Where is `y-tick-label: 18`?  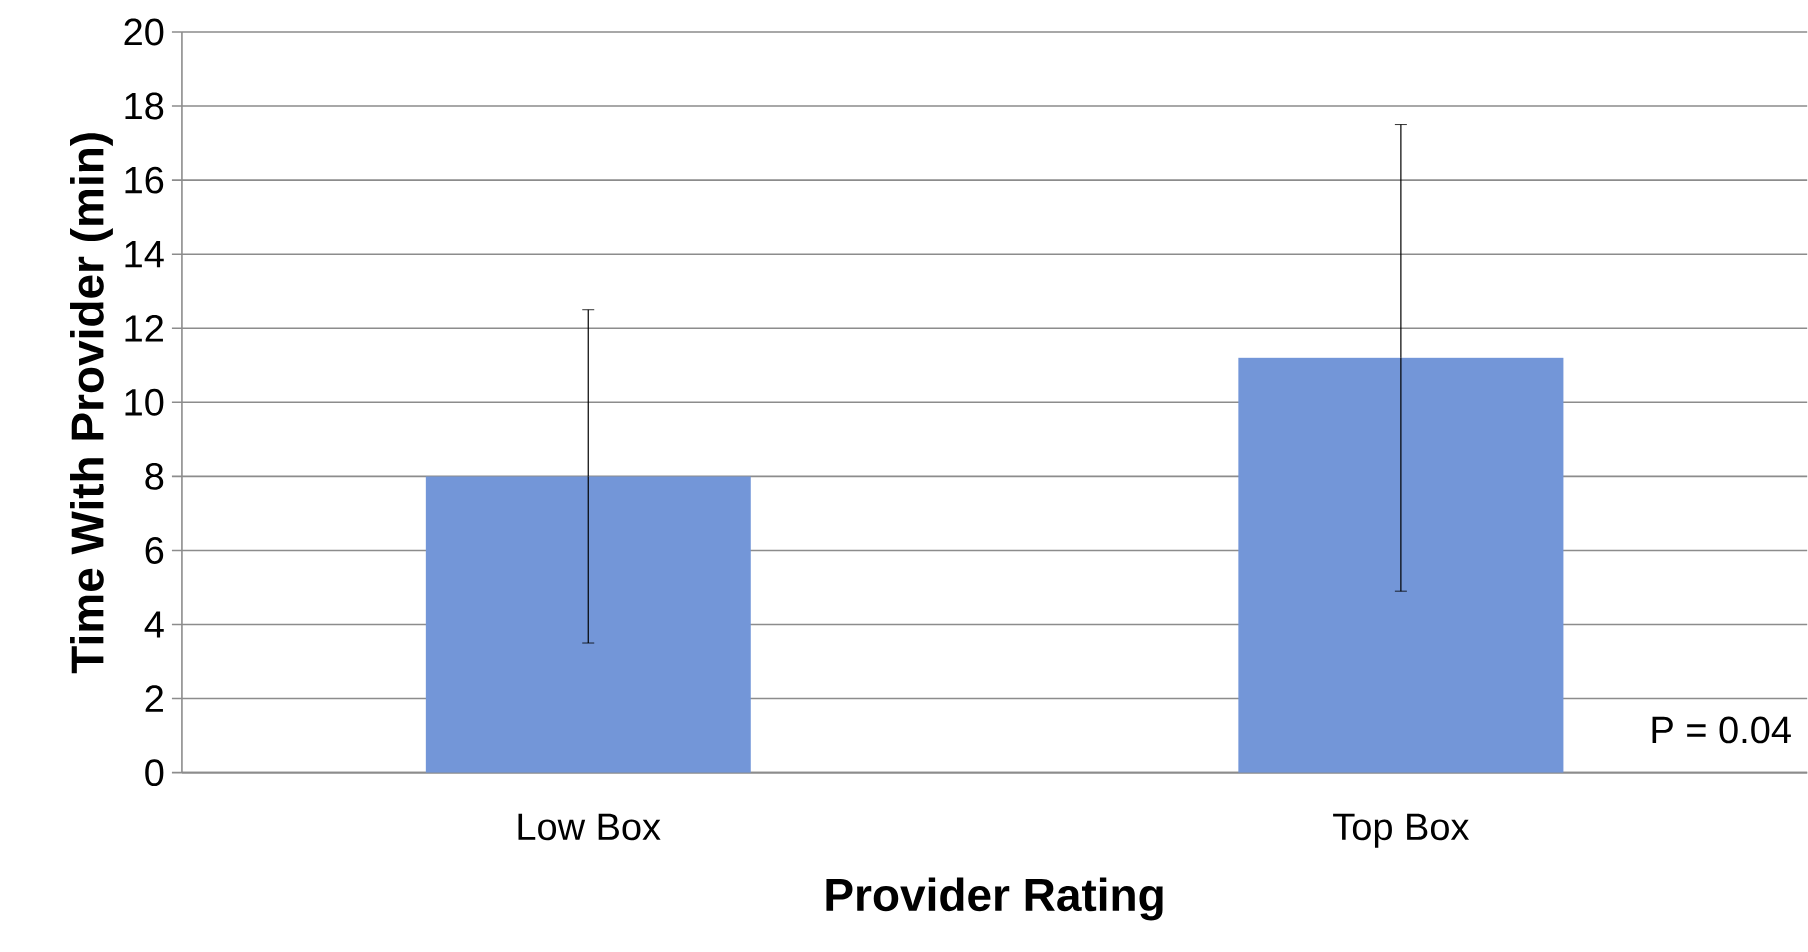 y-tick-label: 18 is located at coordinates (144, 106).